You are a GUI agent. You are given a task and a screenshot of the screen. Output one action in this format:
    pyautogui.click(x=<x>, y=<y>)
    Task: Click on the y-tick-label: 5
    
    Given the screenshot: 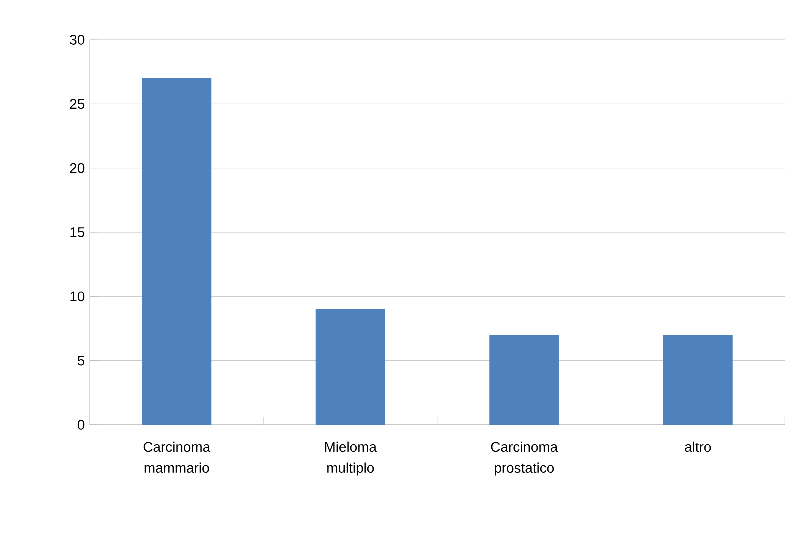 What is the action you would take?
    pyautogui.click(x=81, y=361)
    